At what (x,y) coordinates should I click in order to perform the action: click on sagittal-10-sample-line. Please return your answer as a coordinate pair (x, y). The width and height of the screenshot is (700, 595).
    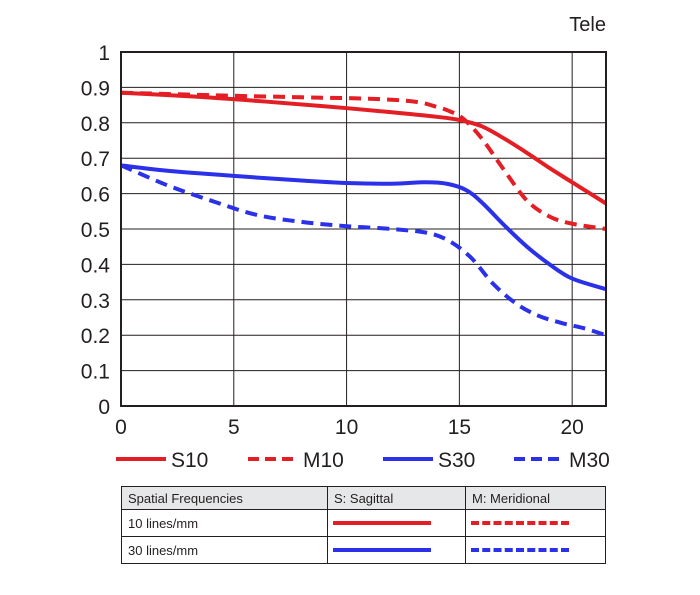
    Looking at the image, I should click on (382, 523).